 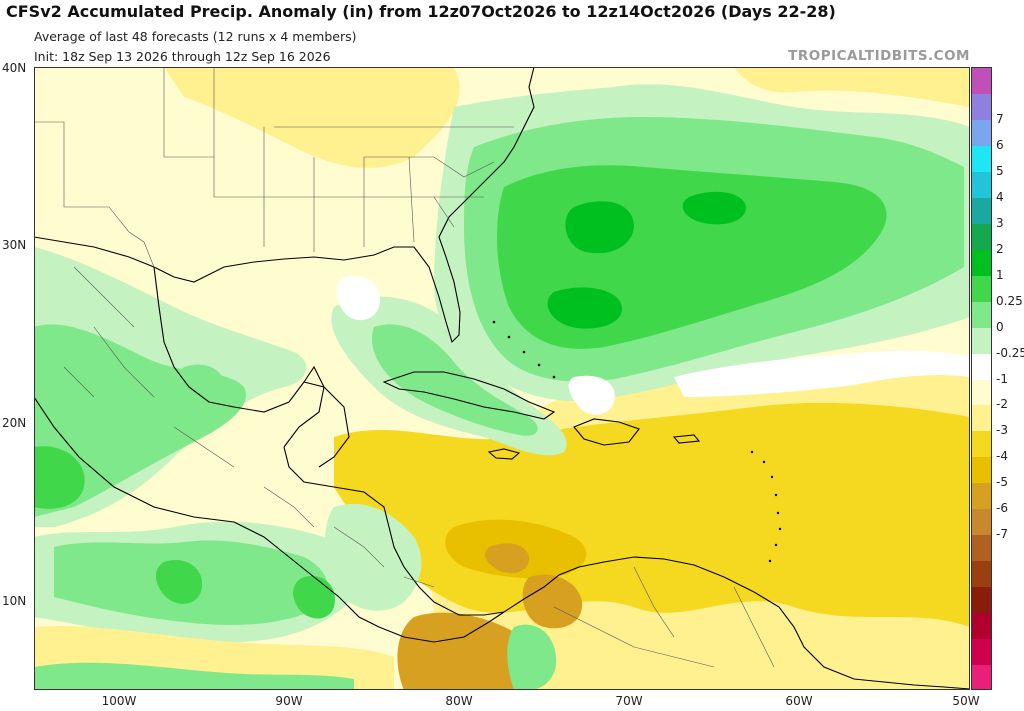 What do you see at coordinates (462, 651) in the screenshot?
I see `panama-dry-deep` at bounding box center [462, 651].